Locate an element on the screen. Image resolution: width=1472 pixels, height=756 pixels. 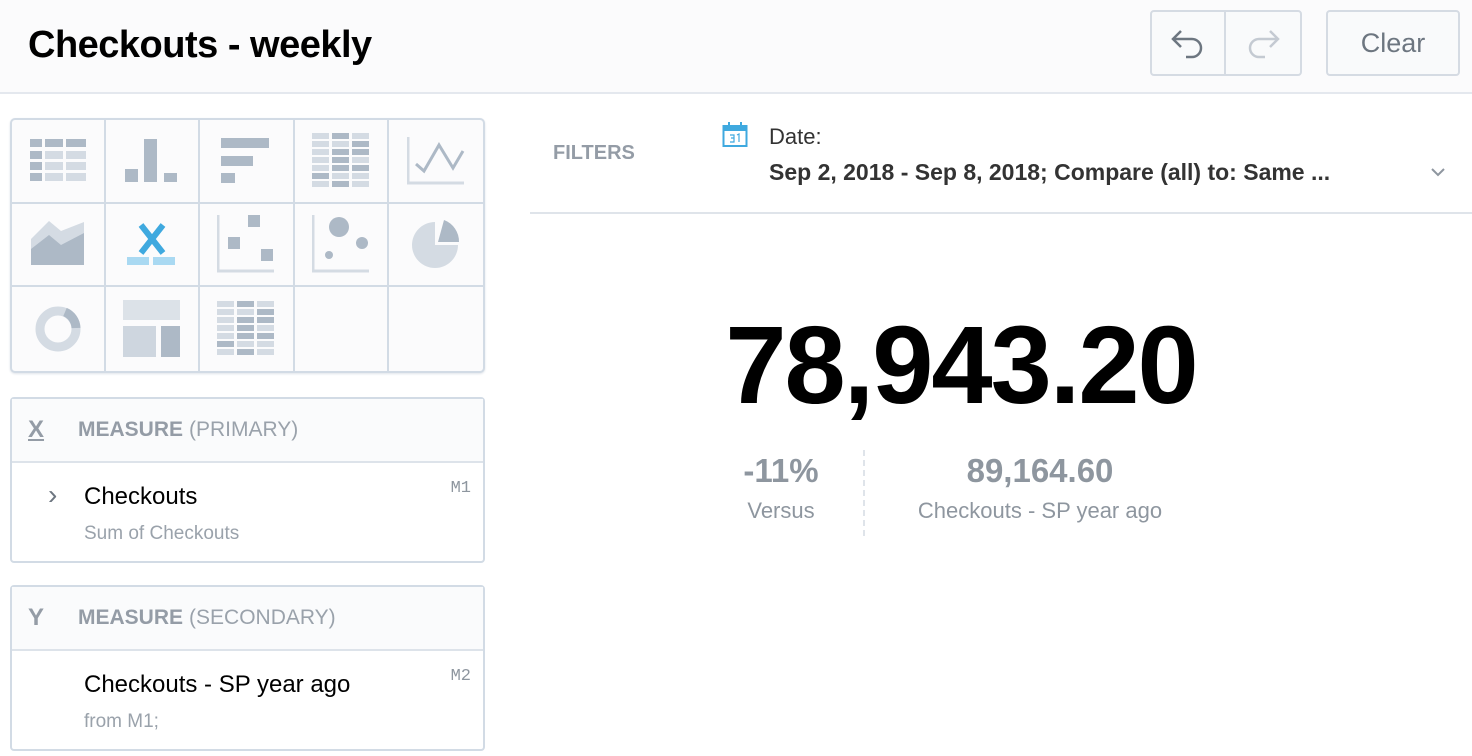
bucket-qualifier: (PRIMARY) is located at coordinates (244, 429).